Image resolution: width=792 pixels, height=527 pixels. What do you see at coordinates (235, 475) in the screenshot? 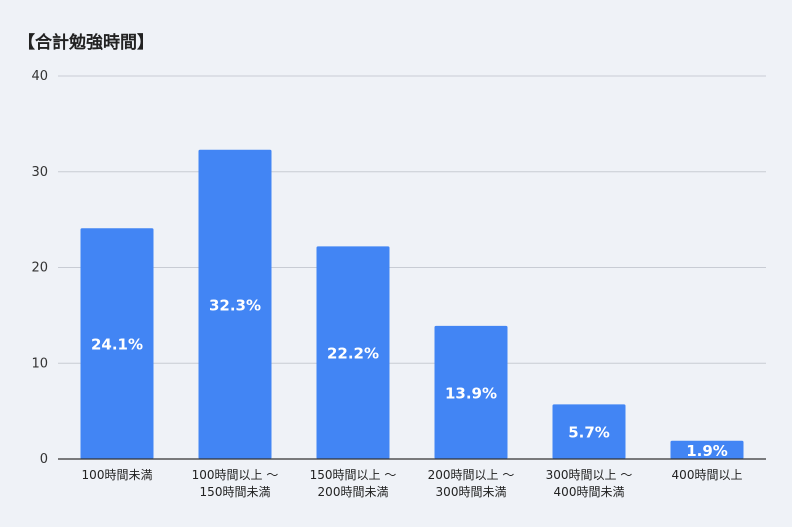
I see `x-category-label: 100時間以上 〜` at bounding box center [235, 475].